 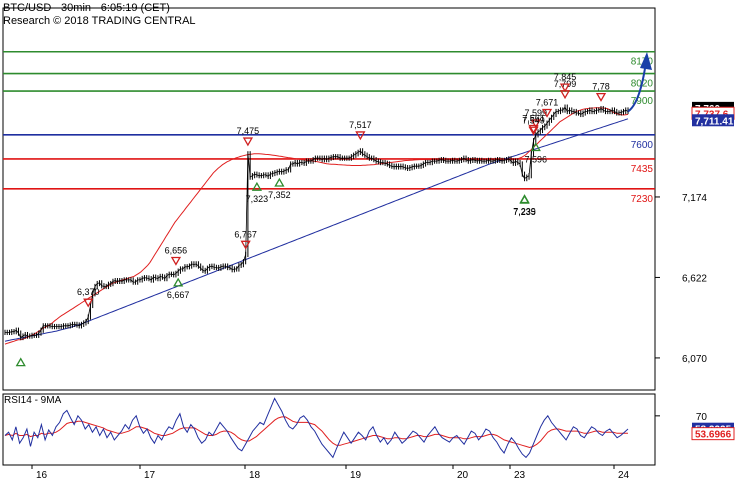 I want to click on level-label: 7900, so click(x=642, y=101).